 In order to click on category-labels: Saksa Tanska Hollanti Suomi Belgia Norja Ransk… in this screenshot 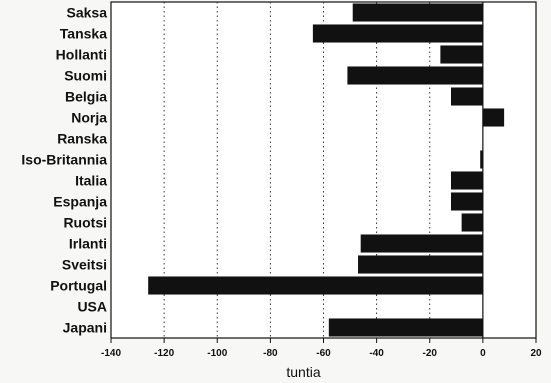, I will do `click(64, 170)`.